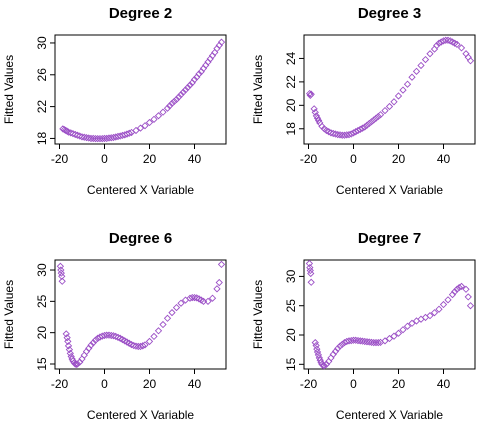 The width and height of the screenshot is (482, 427). I want to click on y-tick-label: 24, so click(291, 58).